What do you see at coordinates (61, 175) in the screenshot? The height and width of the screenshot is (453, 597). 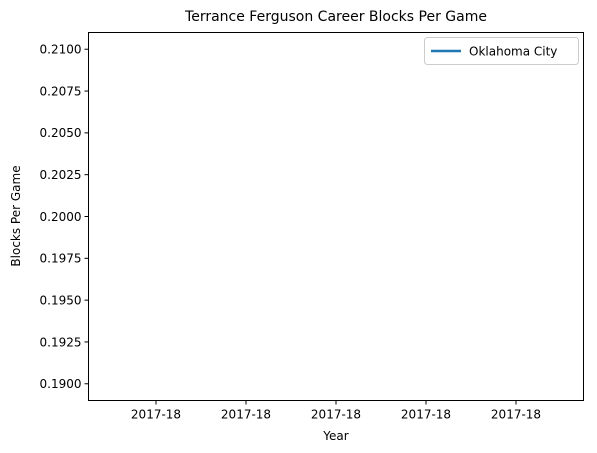 I see `y-tick-label: 0.2025` at bounding box center [61, 175].